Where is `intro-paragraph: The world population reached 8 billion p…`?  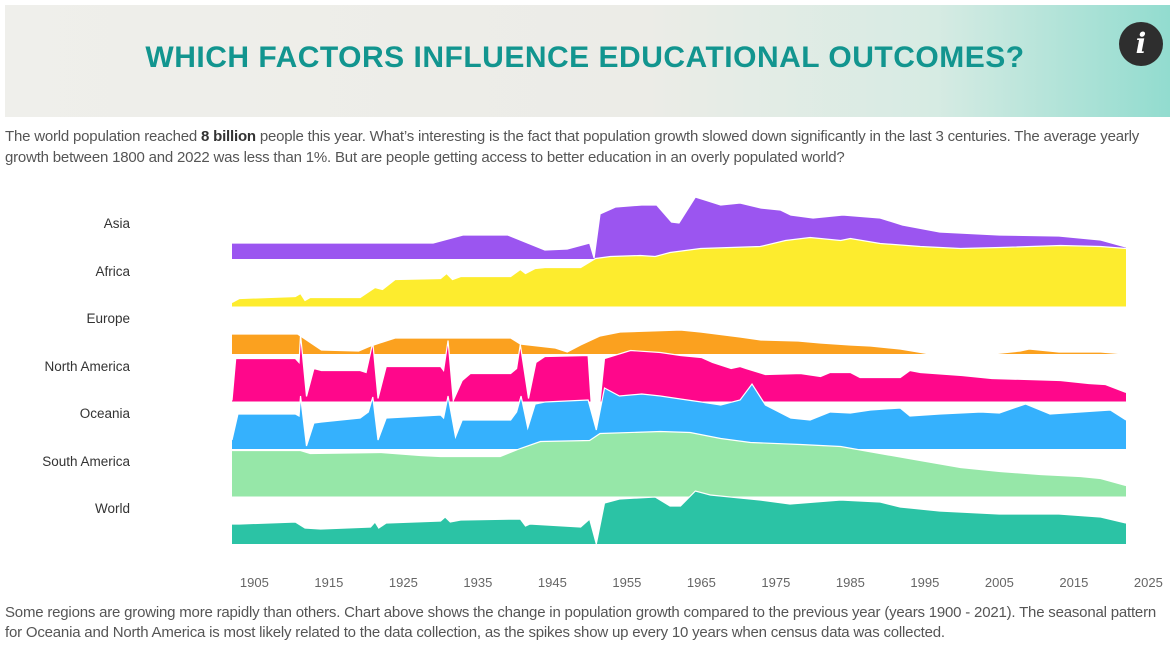
intro-paragraph: The world population reached 8 billion p… is located at coordinates (585, 147).